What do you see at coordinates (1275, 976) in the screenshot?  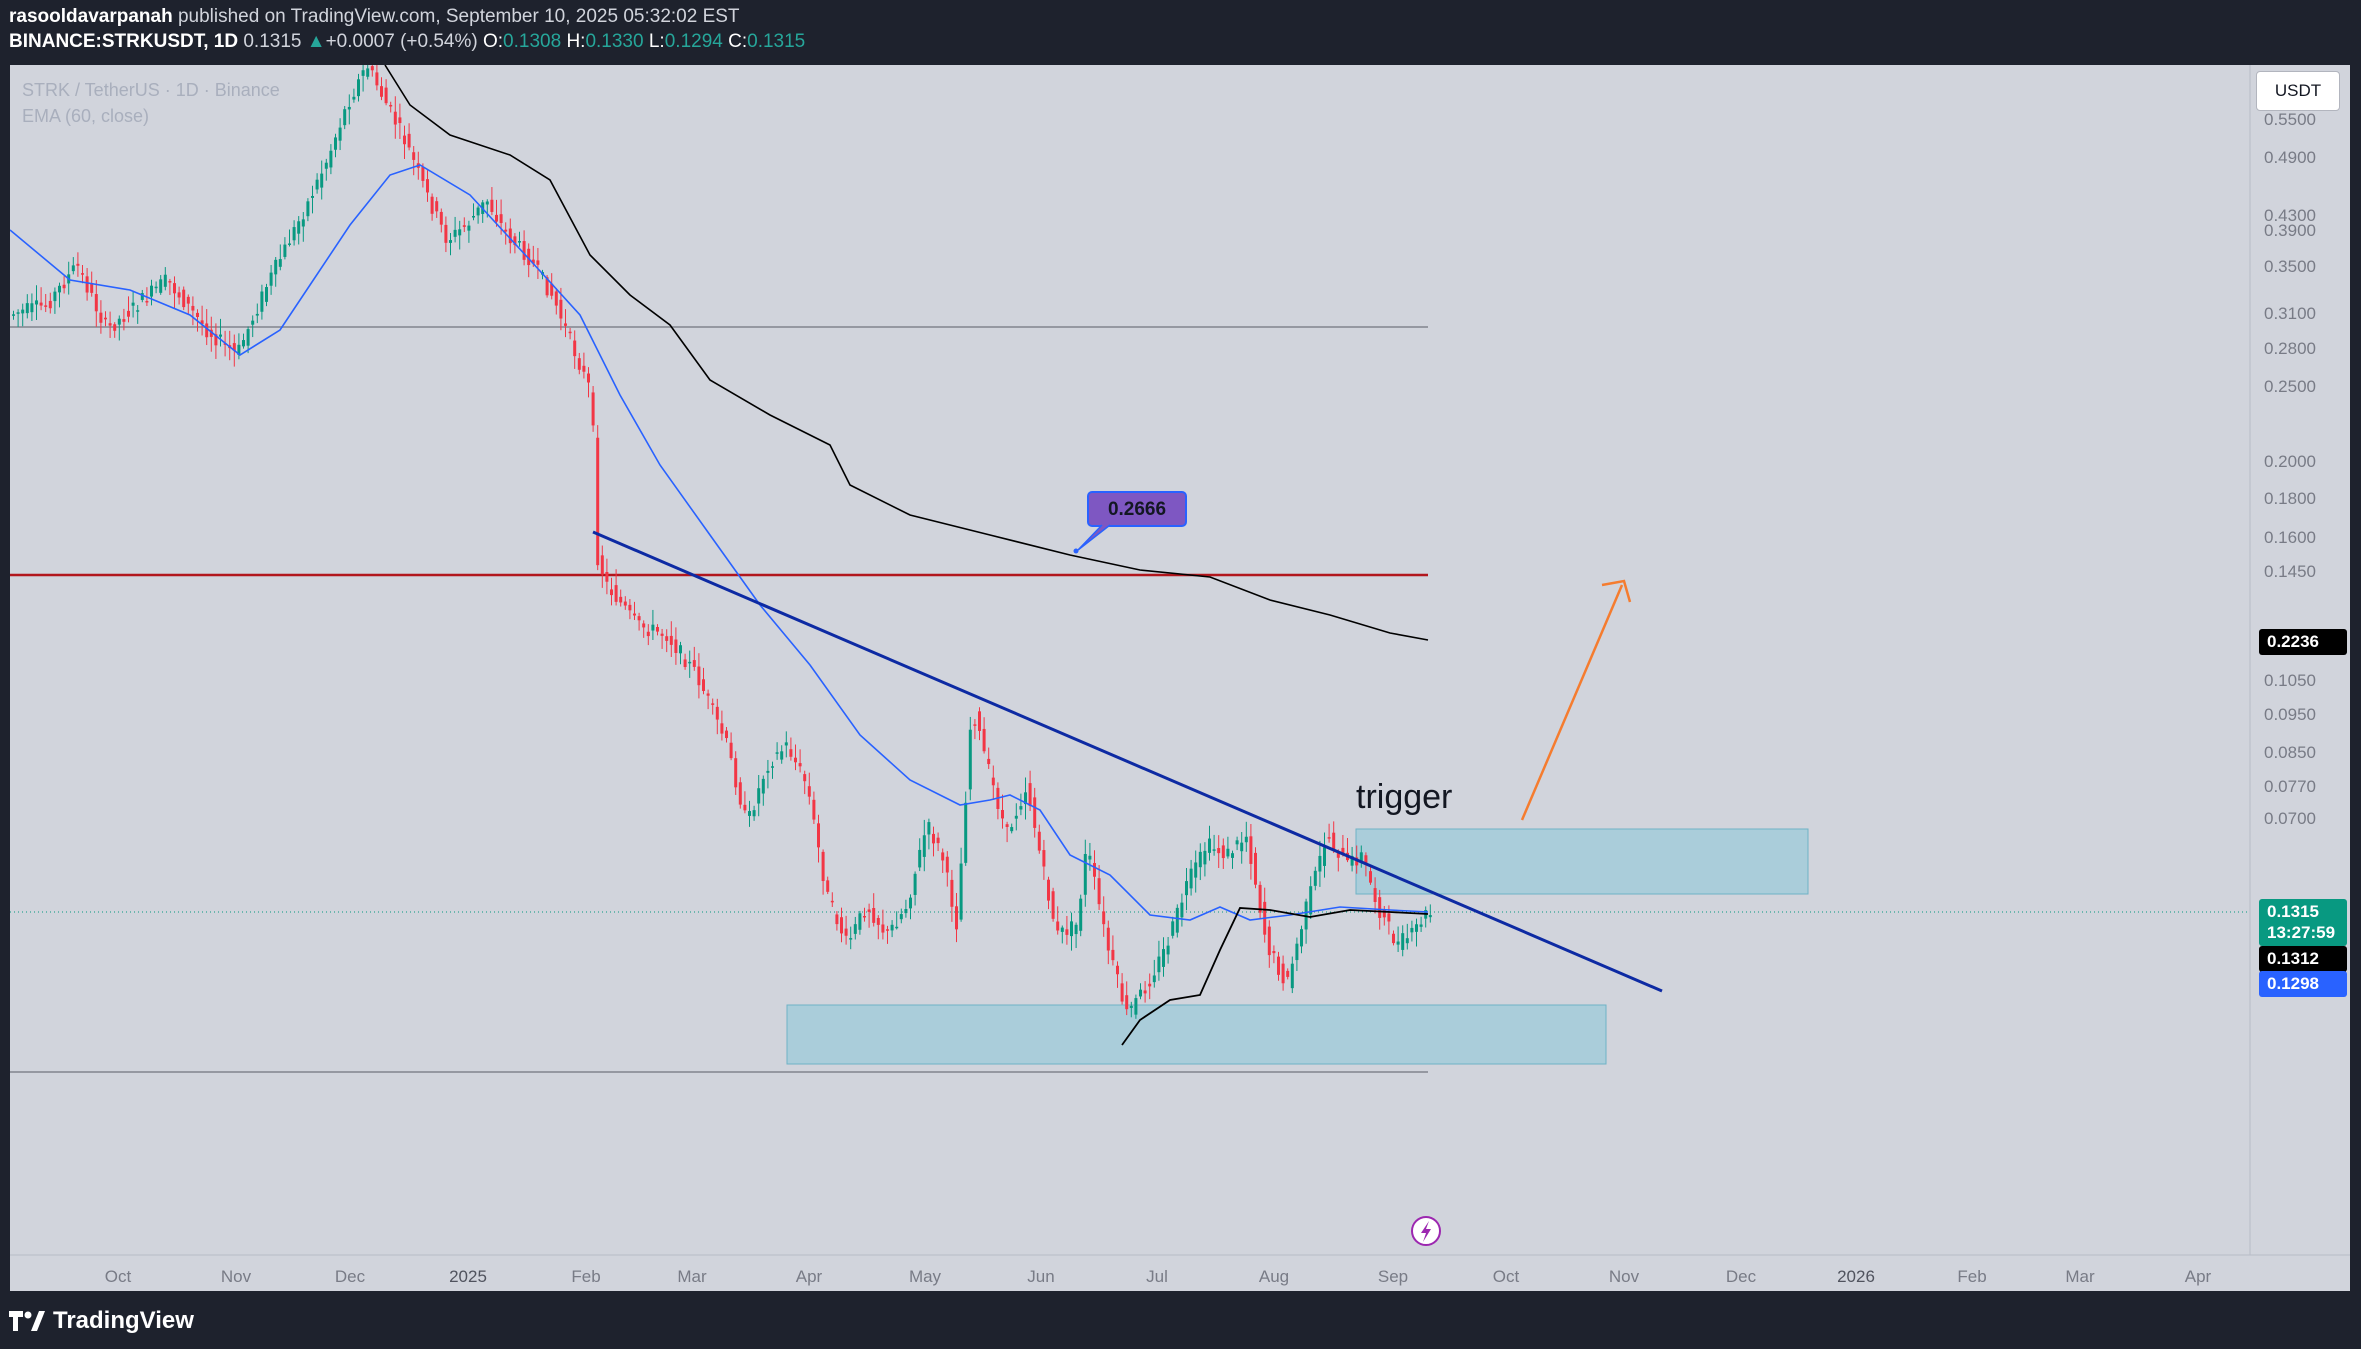 I see `ema-short-line` at bounding box center [1275, 976].